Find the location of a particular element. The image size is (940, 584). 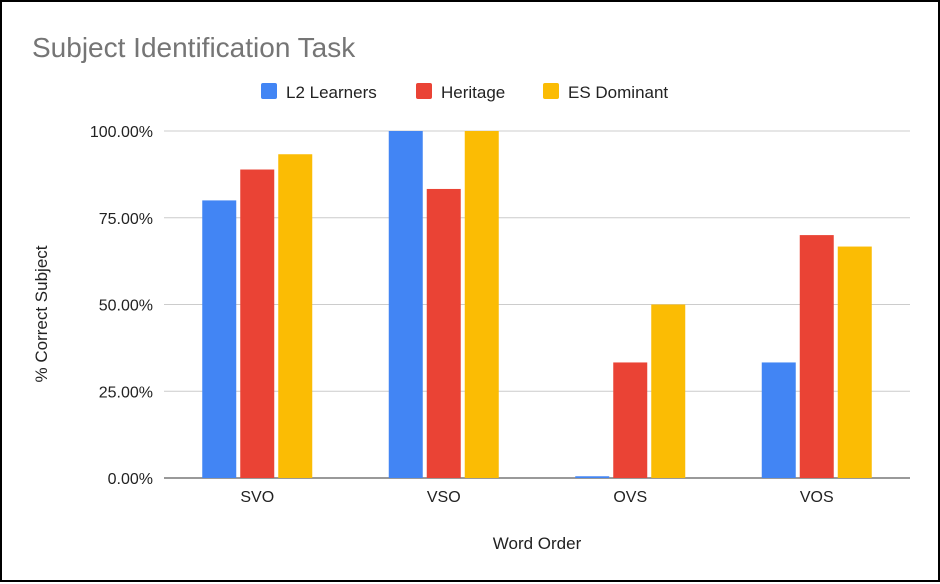

y-tick-label: 100.00% is located at coordinates (121, 132).